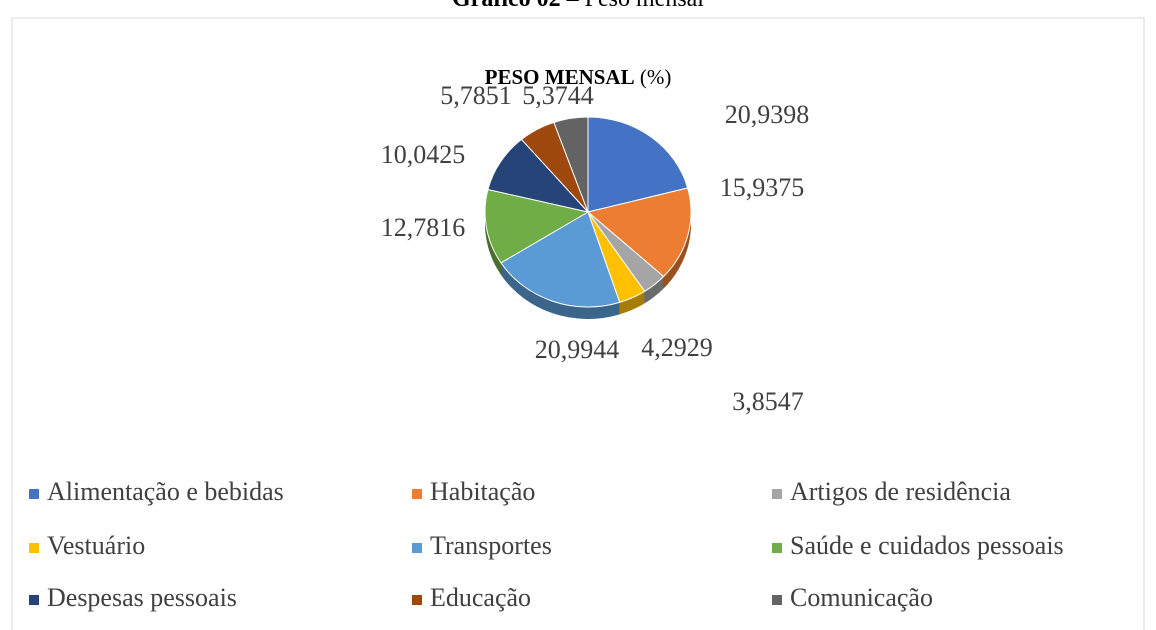 The width and height of the screenshot is (1156, 630). What do you see at coordinates (768, 401) in the screenshot?
I see `data-label: 3,8547` at bounding box center [768, 401].